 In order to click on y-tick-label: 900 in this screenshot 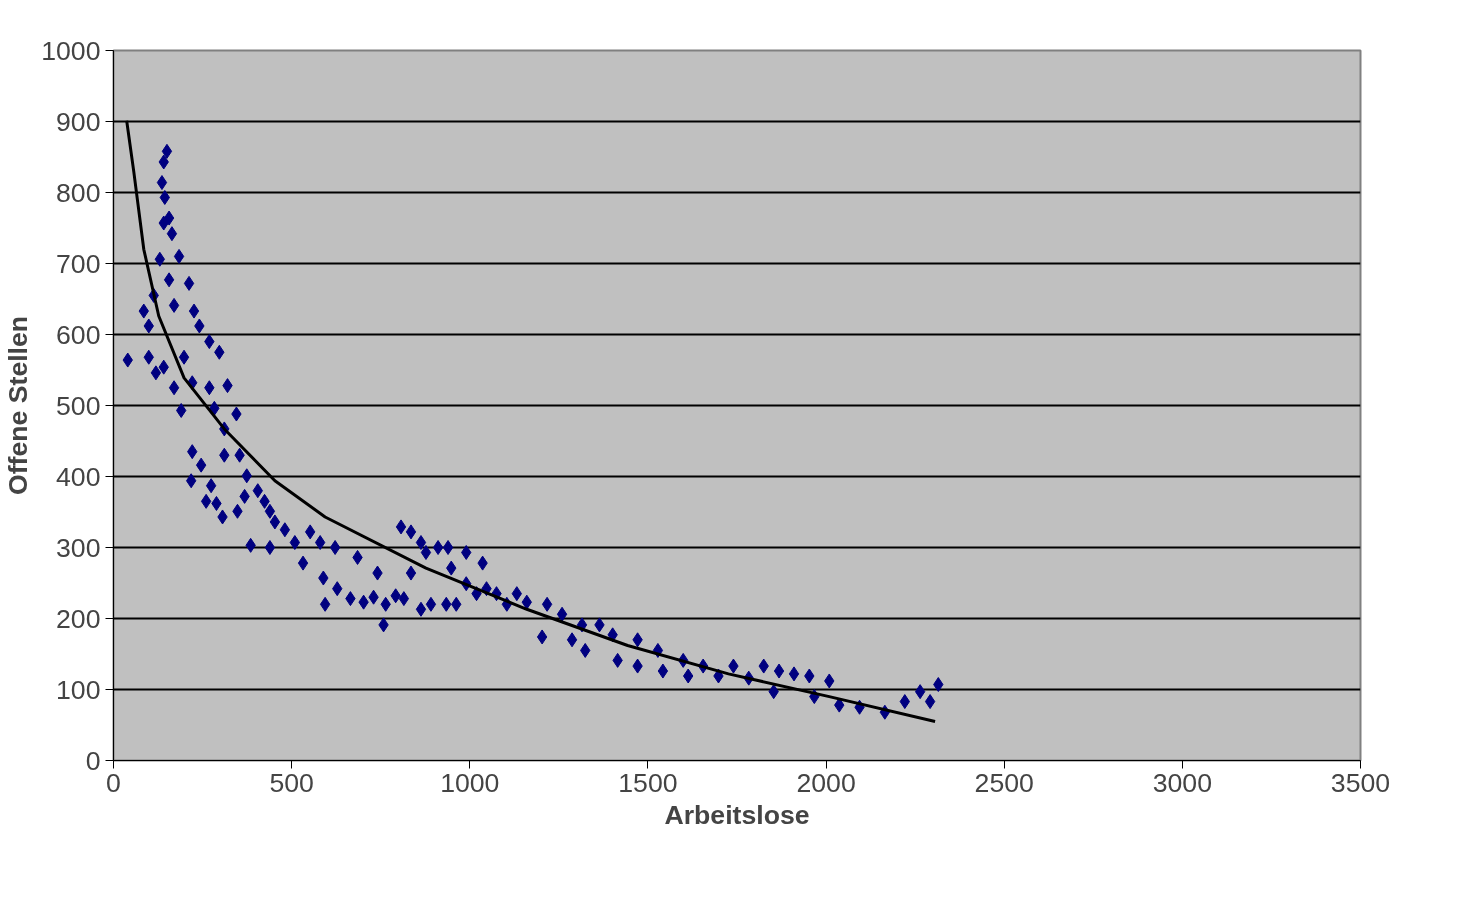, I will do `click(78, 121)`.